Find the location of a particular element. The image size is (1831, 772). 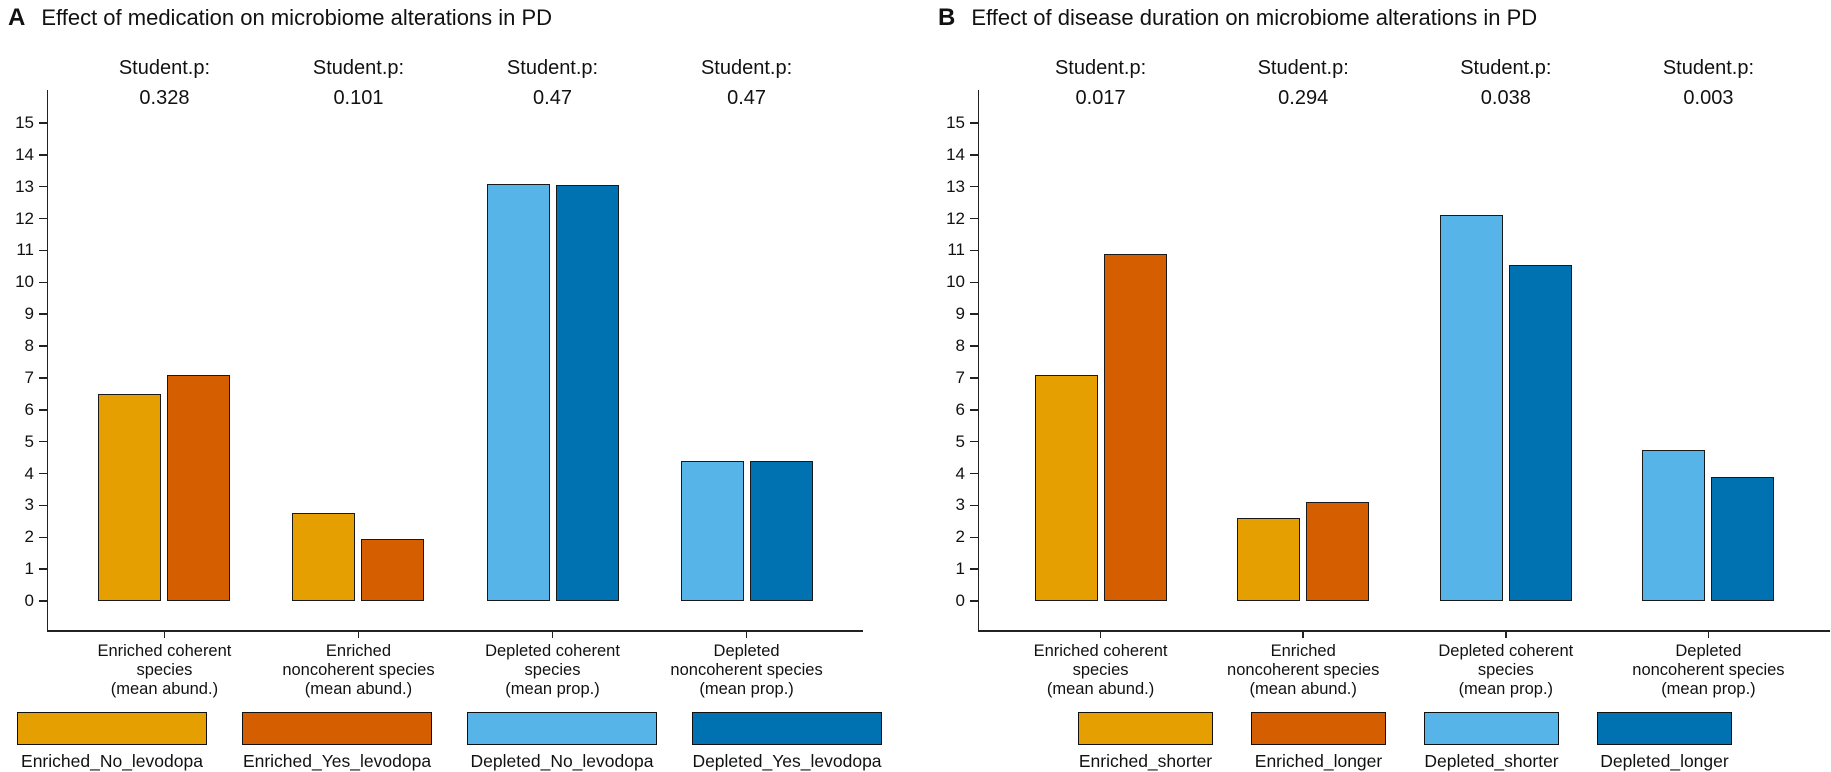

legend-item: Depleted_Yes_levodopa is located at coordinates (787, 742).